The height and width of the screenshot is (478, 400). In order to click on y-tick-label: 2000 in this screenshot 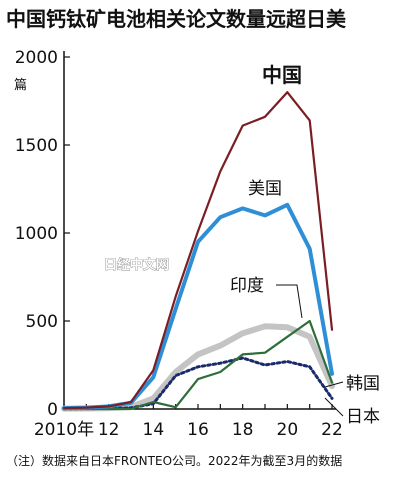, I will do `click(36, 58)`.